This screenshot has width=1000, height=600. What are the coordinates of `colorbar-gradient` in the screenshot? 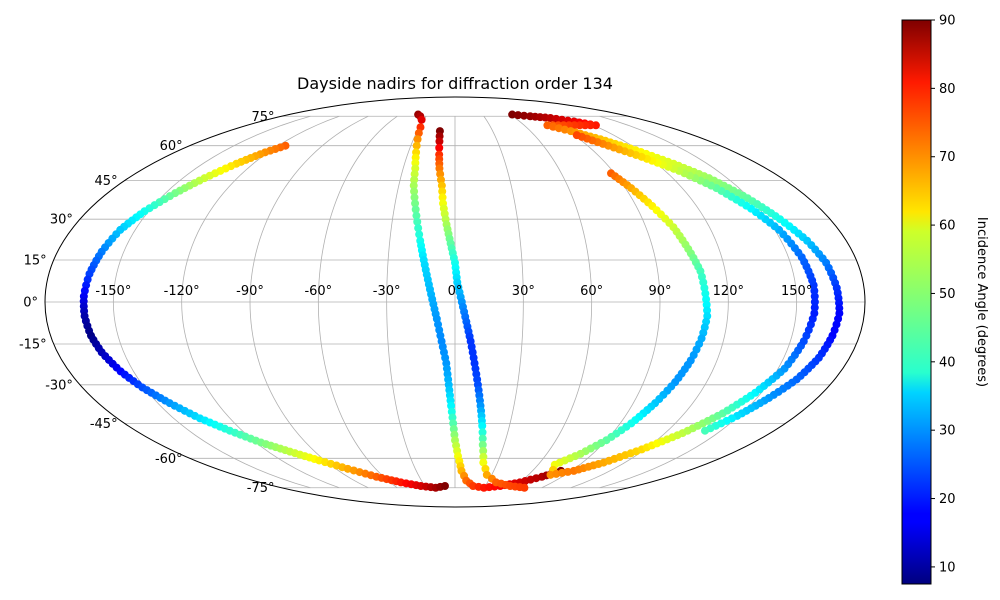 It's located at (916, 302).